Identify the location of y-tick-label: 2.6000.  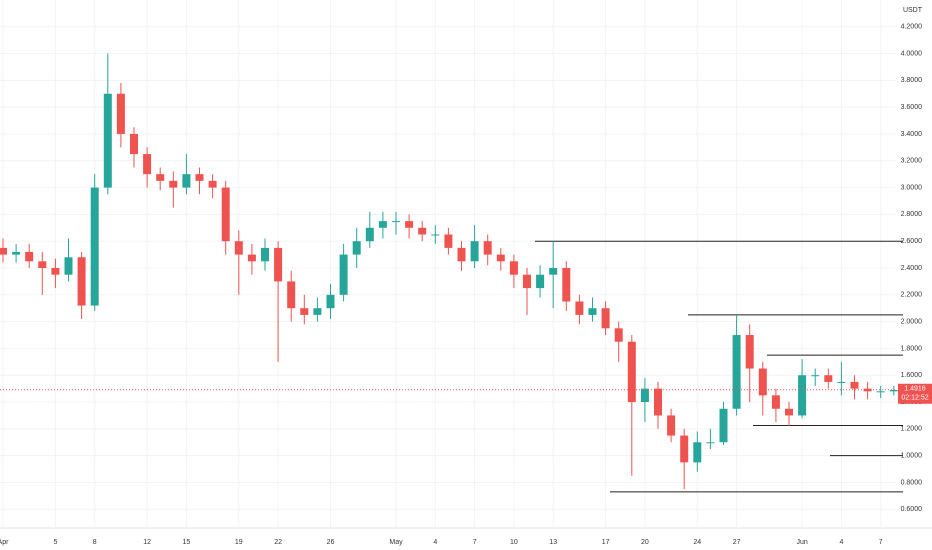
(912, 241).